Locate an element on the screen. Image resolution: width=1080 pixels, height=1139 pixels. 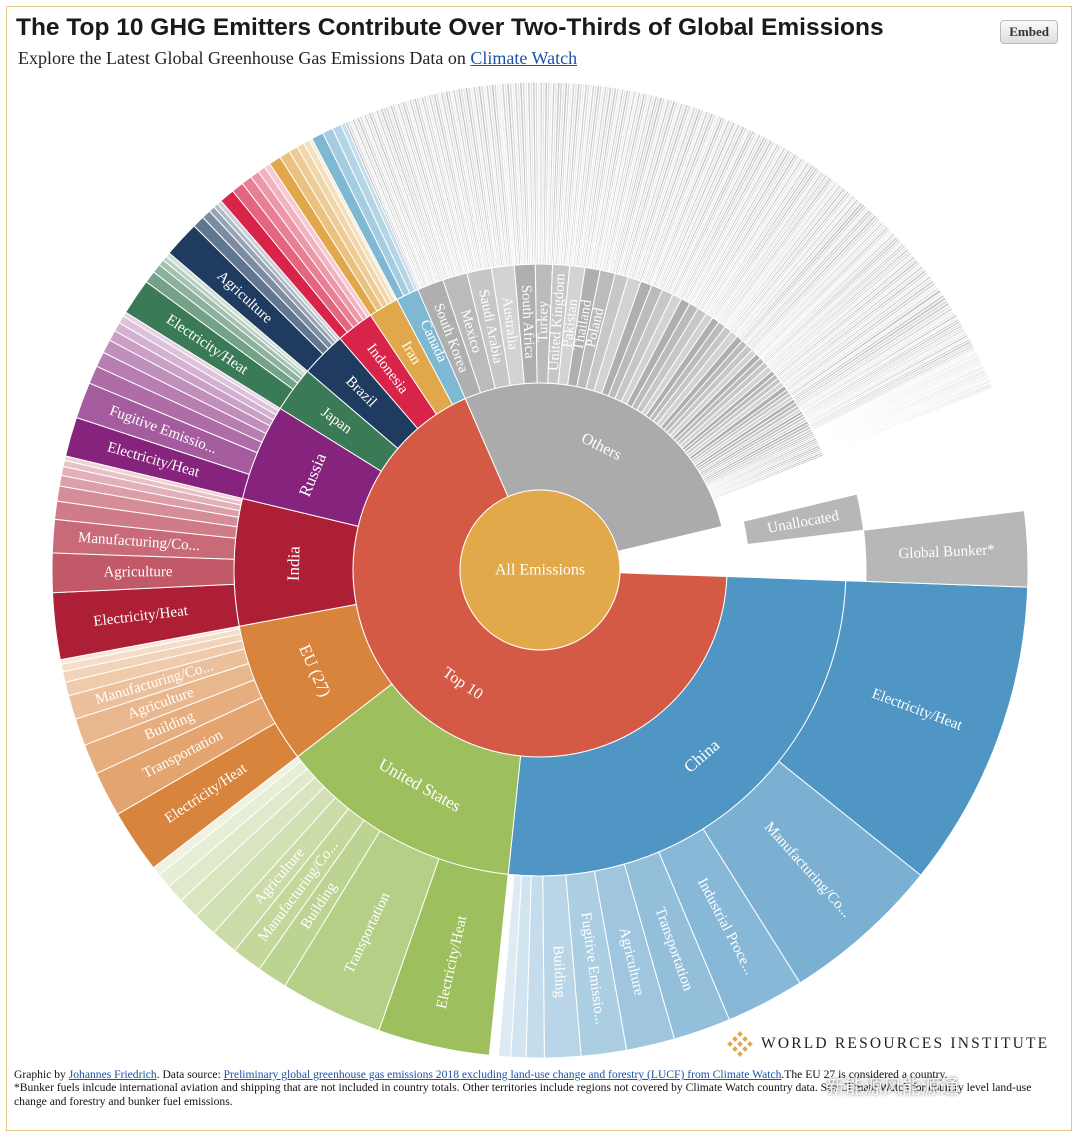
segment-unallocated is located at coordinates (803, 519).